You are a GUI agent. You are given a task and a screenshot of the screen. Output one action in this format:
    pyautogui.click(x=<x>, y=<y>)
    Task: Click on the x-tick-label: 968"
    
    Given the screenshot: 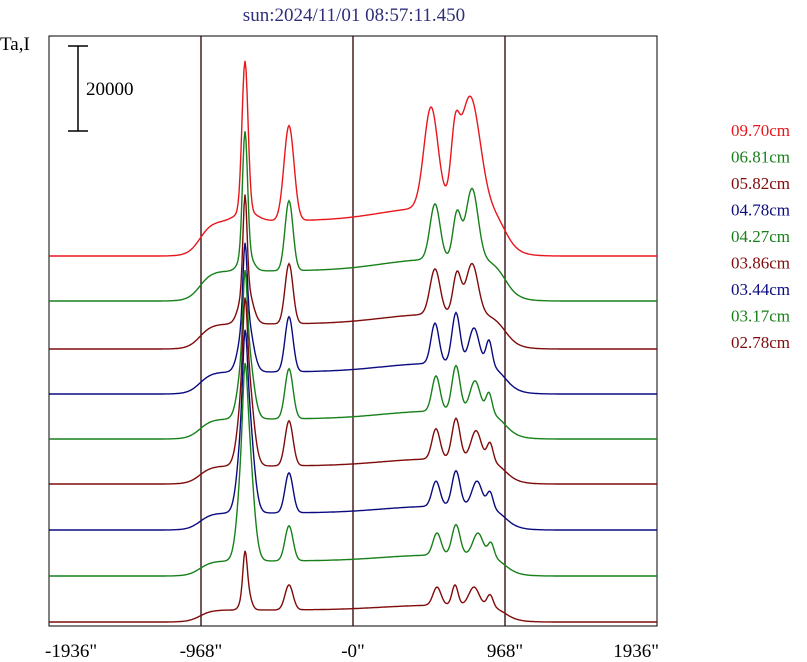 What is the action you would take?
    pyautogui.click(x=505, y=651)
    